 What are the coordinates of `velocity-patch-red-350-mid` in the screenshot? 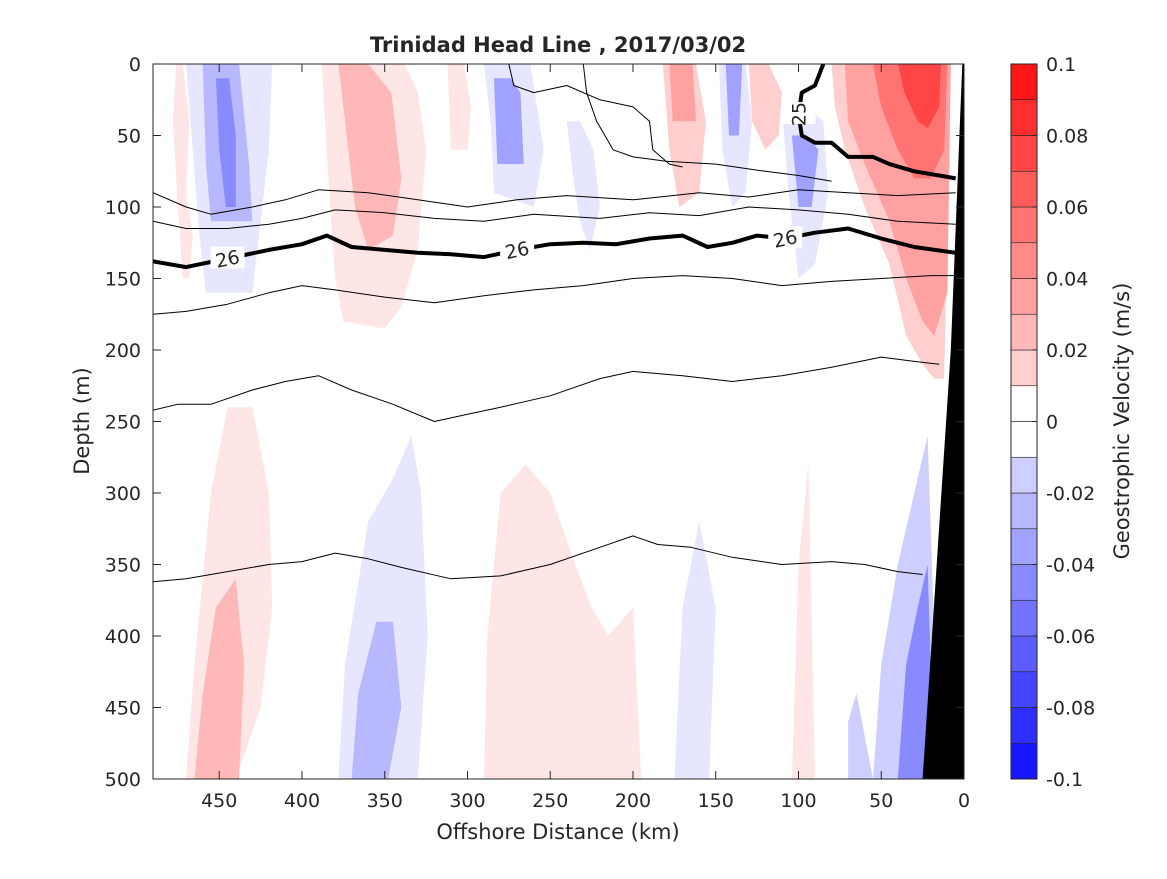 It's located at (370, 157).